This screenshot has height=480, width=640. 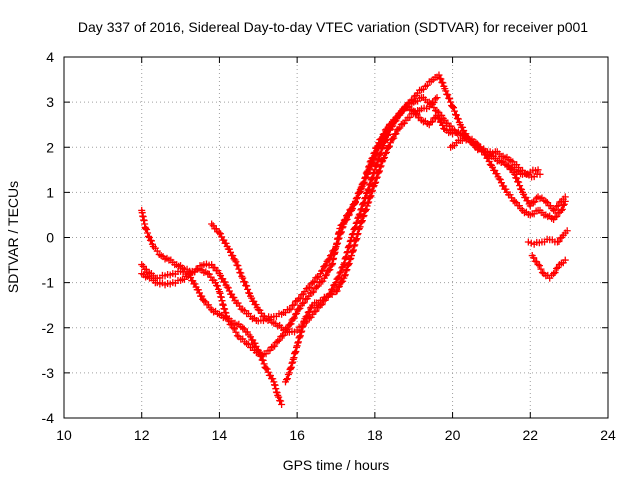 What do you see at coordinates (608, 435) in the screenshot?
I see `x-tick-label: 24` at bounding box center [608, 435].